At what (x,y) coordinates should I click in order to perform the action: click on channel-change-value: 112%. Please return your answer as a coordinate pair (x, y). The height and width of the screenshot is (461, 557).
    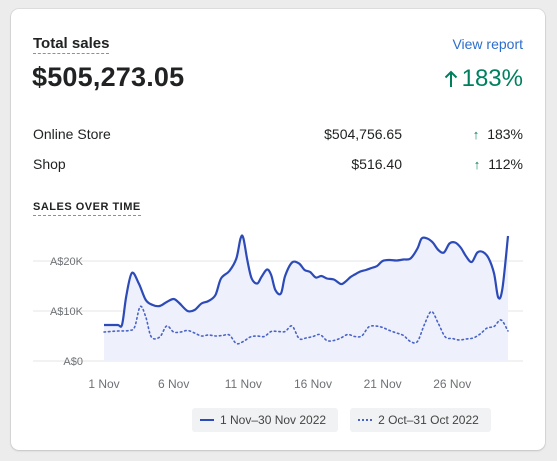
    Looking at the image, I should click on (505, 164).